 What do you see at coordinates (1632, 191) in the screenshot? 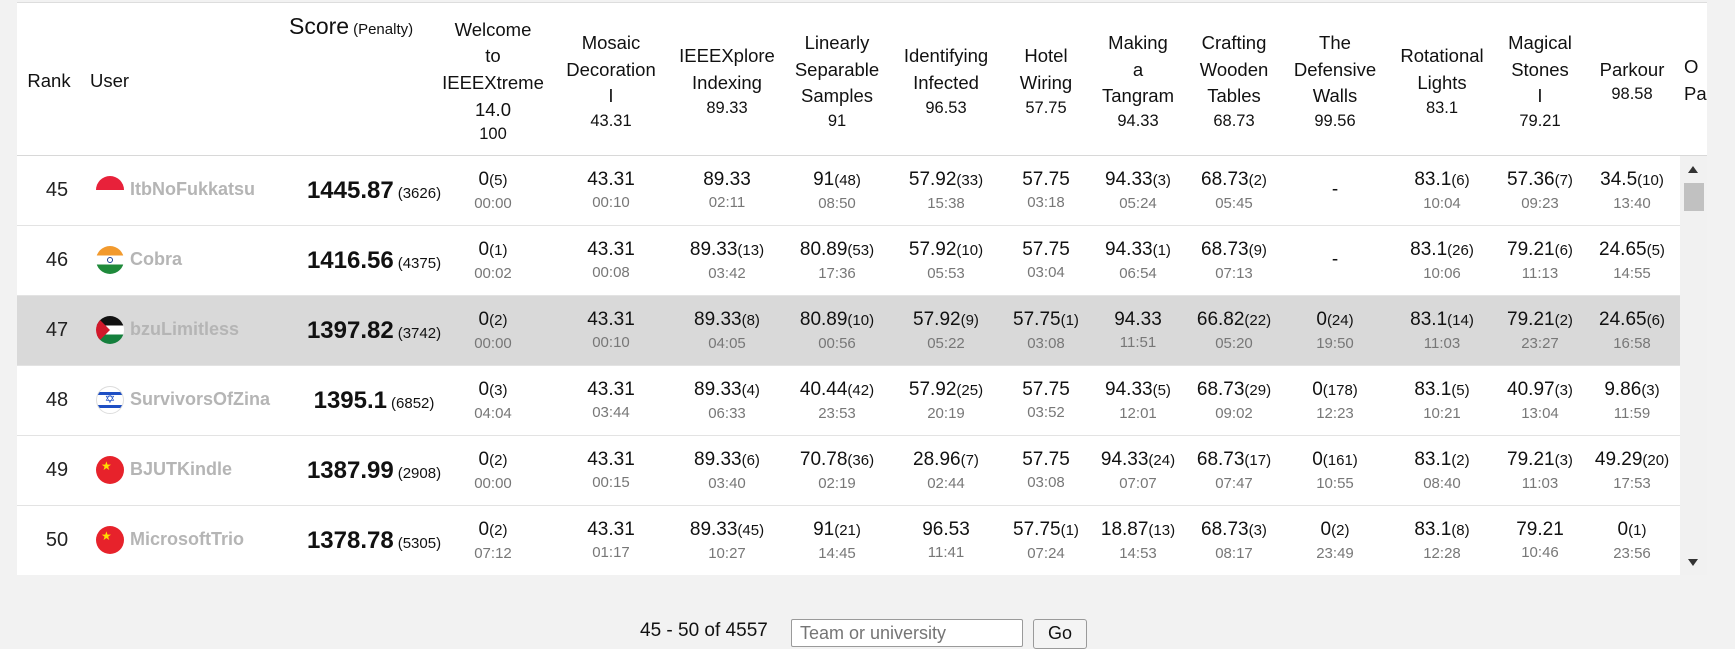
I see `problem-result-cell: 34.5(10) 13:40` at bounding box center [1632, 191].